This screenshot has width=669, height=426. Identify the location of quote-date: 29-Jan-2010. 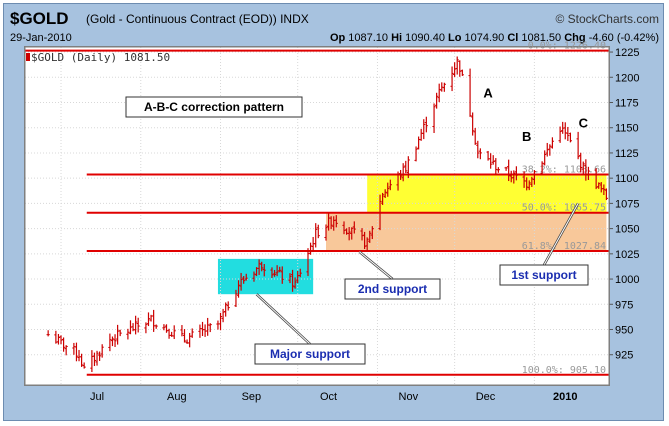
(41, 38).